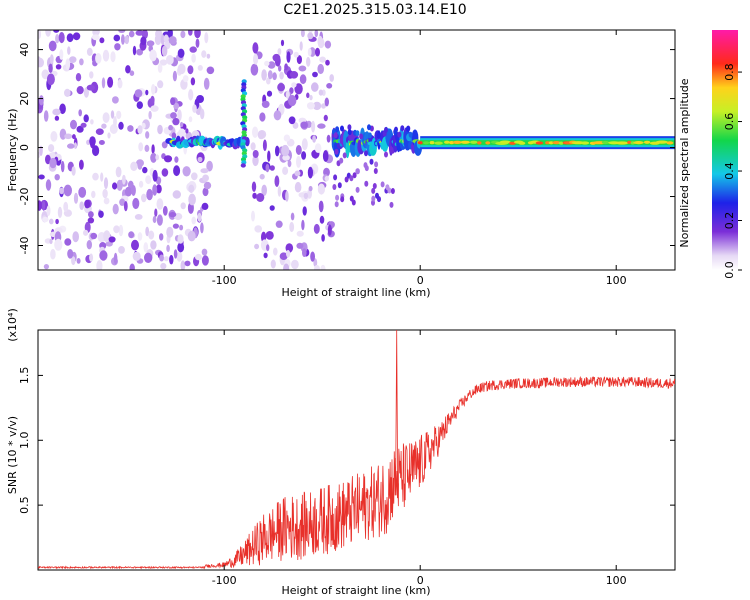 This screenshot has width=750, height=600. Describe the element at coordinates (24, 246) in the screenshot. I see `y-tick-label: -40` at that location.